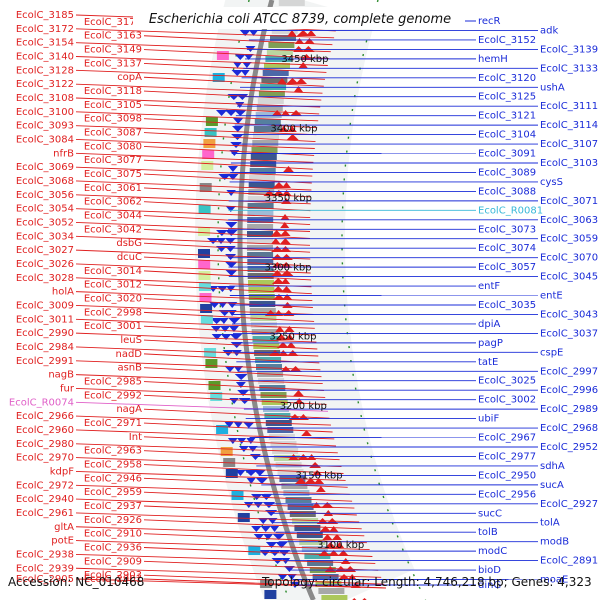 The height and width of the screenshot is (600, 600). I want to click on gene-label-right: EcolC_3057, so click(507, 267).